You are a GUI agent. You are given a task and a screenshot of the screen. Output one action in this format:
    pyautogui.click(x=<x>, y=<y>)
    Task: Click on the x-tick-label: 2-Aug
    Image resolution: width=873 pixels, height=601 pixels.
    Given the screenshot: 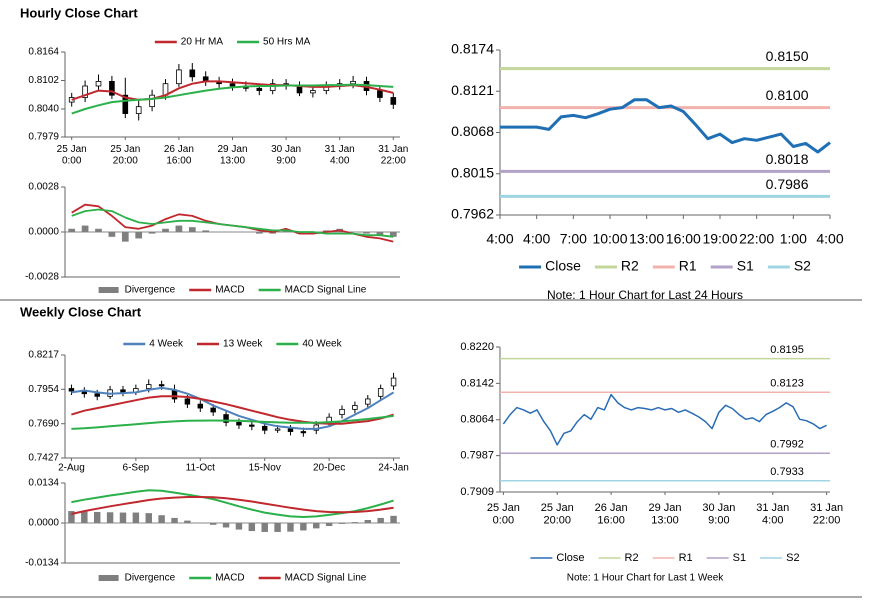 What is the action you would take?
    pyautogui.click(x=71, y=468)
    